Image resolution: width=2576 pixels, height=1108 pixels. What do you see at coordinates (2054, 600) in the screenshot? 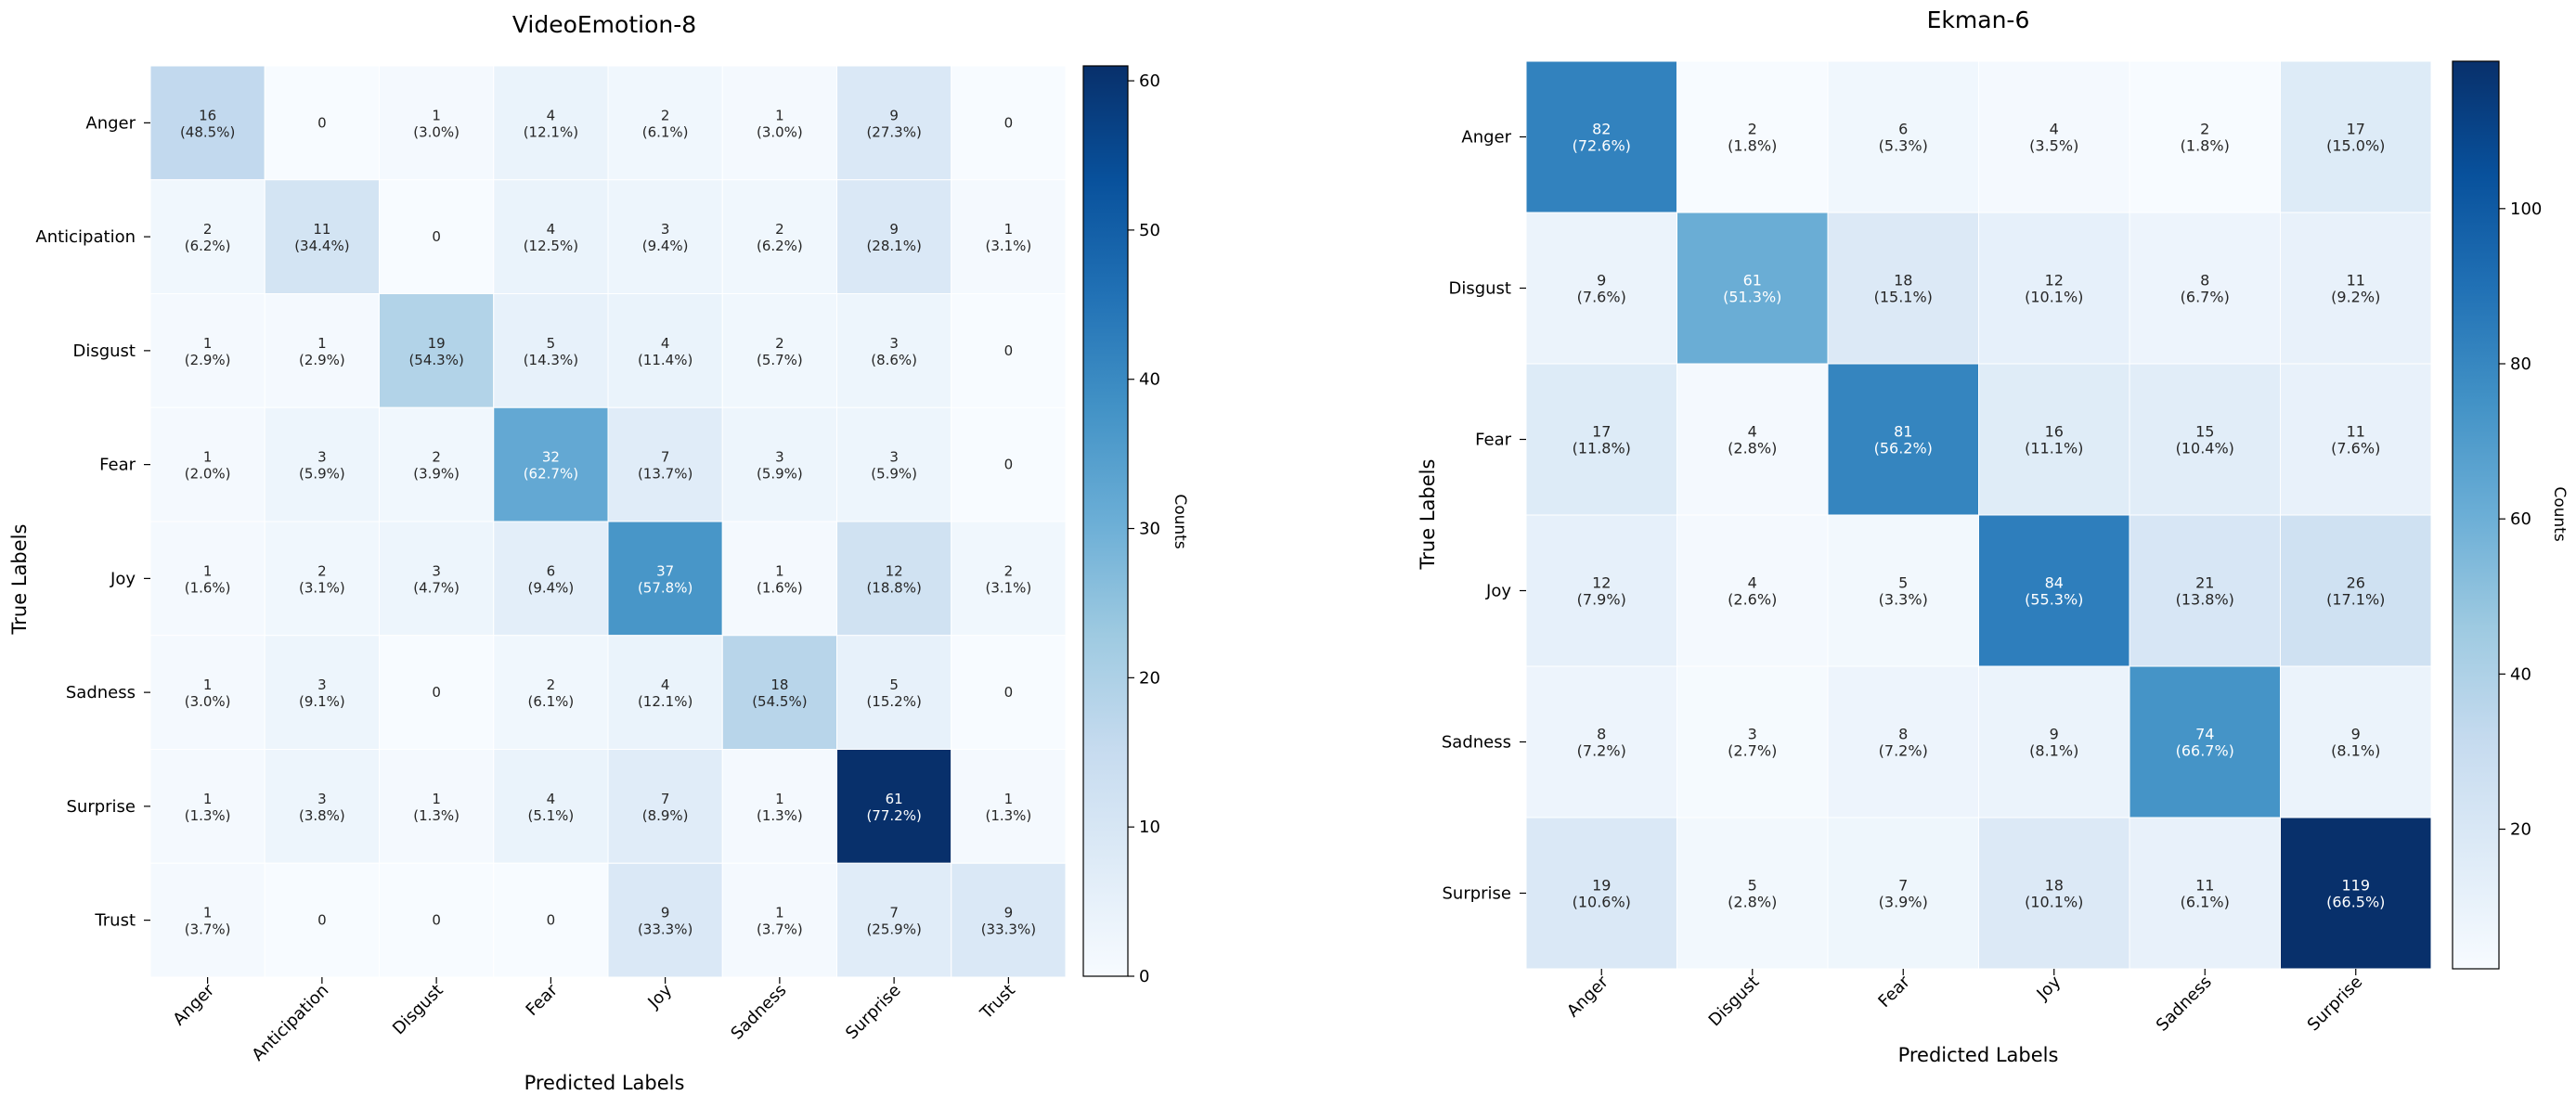
I see `cell-percent-label: (55.3%)` at bounding box center [2054, 600].